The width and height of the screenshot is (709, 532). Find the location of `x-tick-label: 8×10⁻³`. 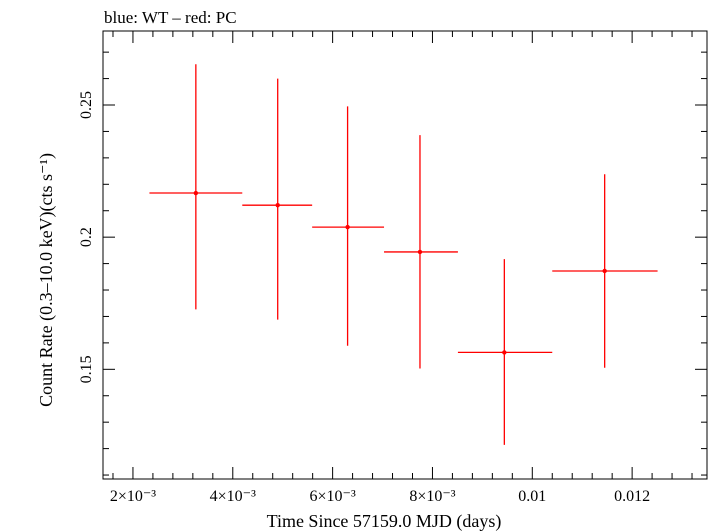

x-tick-label: 8×10⁻³ is located at coordinates (432, 496).